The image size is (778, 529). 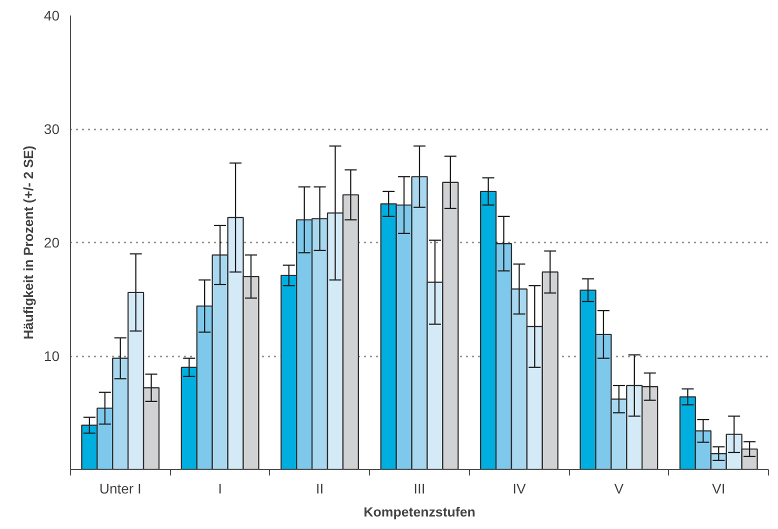 What do you see at coordinates (220, 488) in the screenshot?
I see `x-tick-label: I` at bounding box center [220, 488].